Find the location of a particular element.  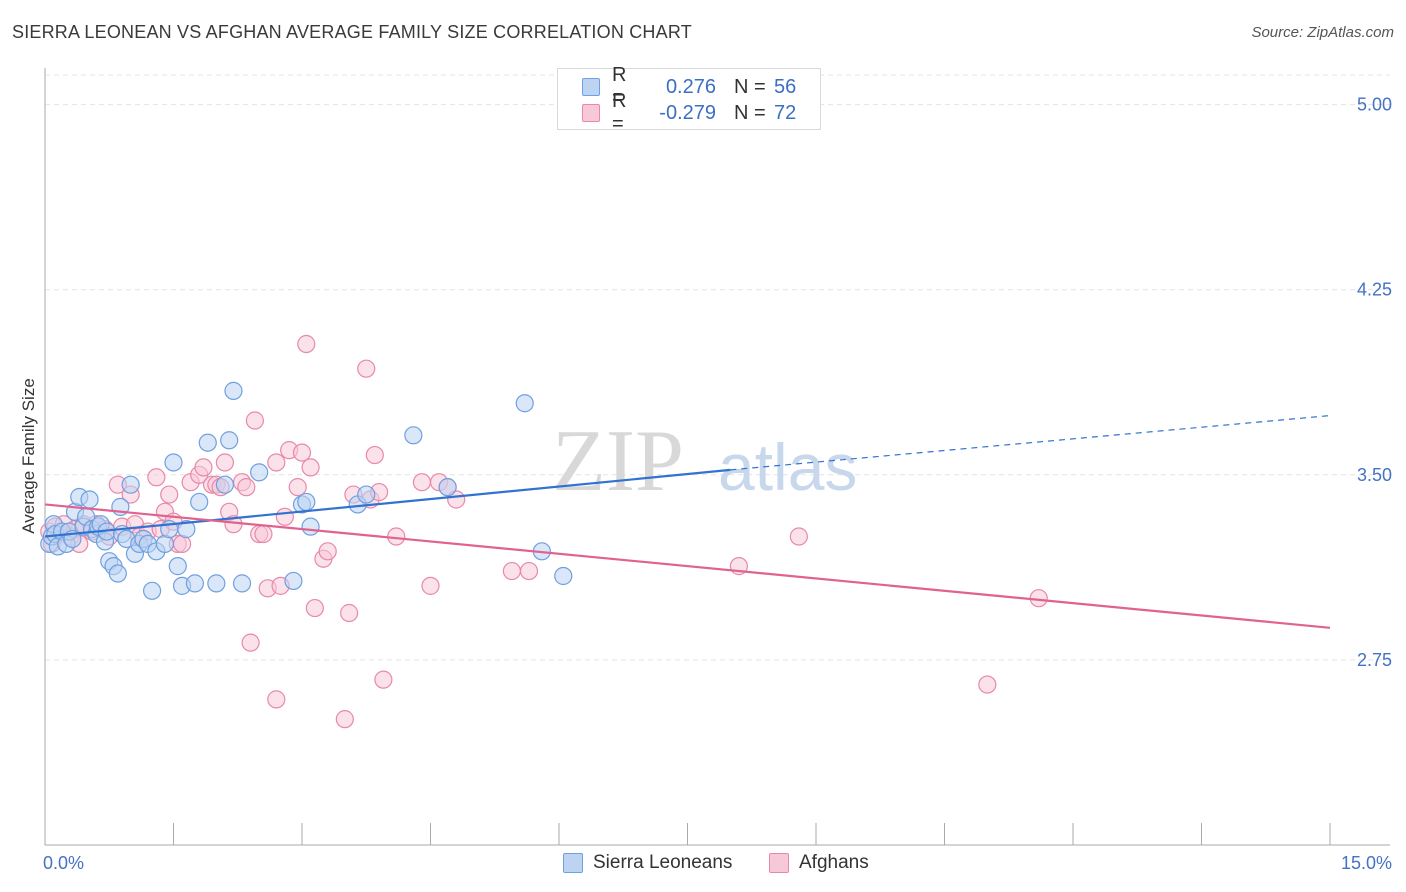

trend-line-afghans is located at coordinates (687, 566).